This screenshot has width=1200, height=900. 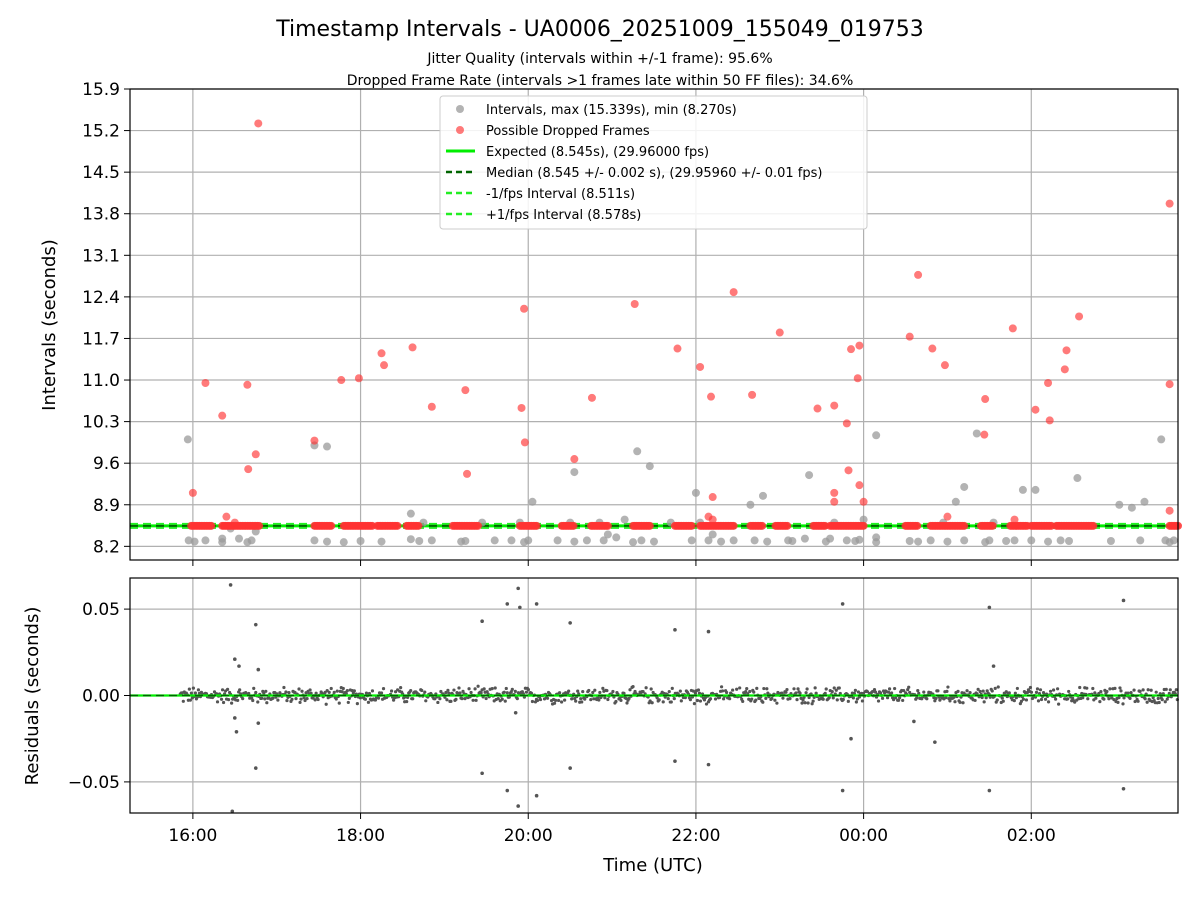 What do you see at coordinates (1031, 836) in the screenshot?
I see `x-tick-label: 02:00` at bounding box center [1031, 836].